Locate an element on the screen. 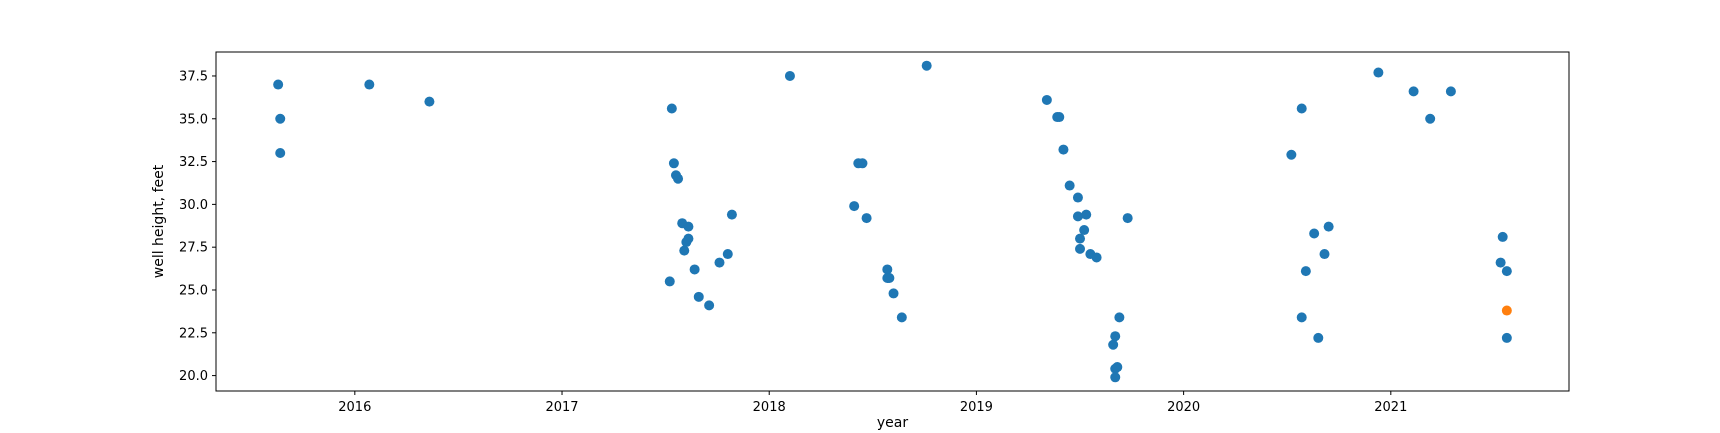 This screenshot has height=433, width=1720. y-tick-label: 32.5 is located at coordinates (193, 162).